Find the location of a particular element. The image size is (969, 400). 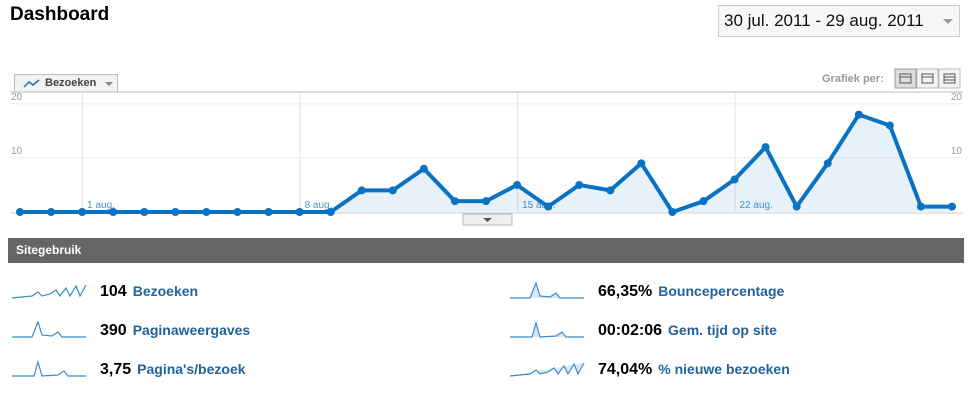

metric-value: 3,75 is located at coordinates (116, 369).